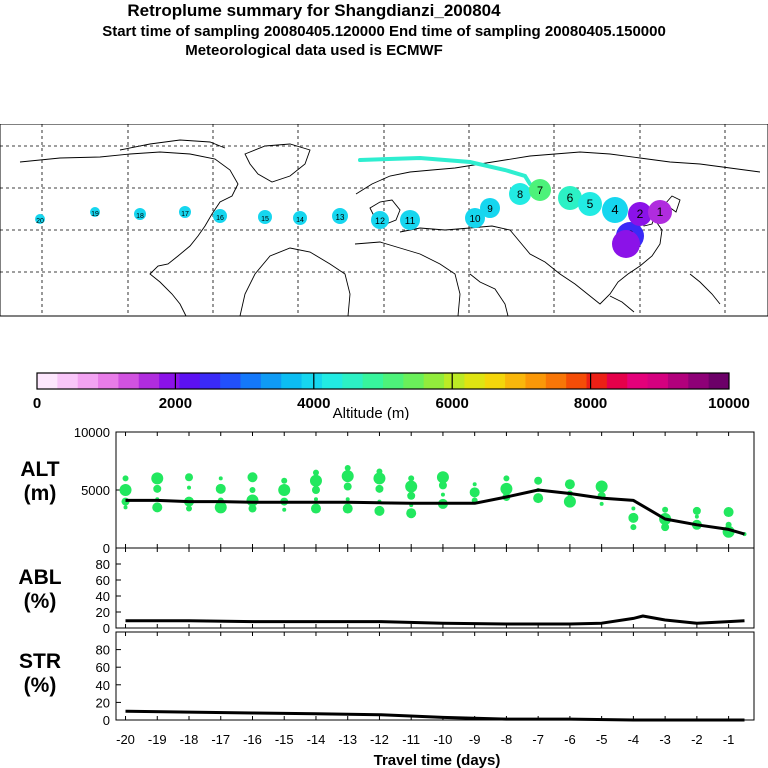  What do you see at coordinates (391, 396) in the screenshot?
I see `altitude-colorbar: 0 2000 4000 6000 8000 10000 Altitude (m)` at bounding box center [391, 396].